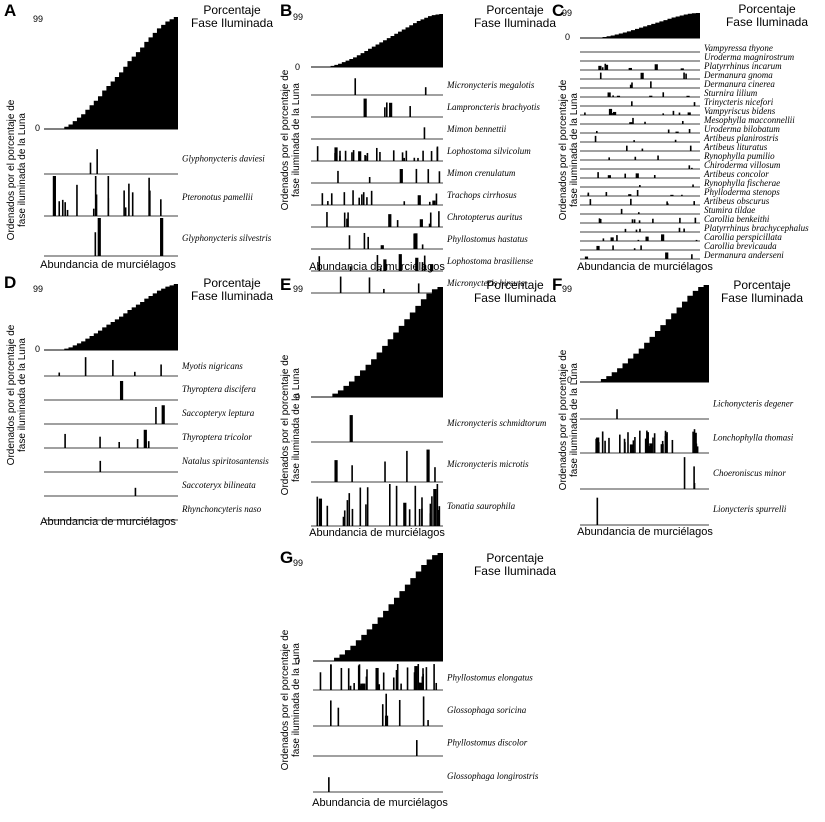 This screenshot has height=822, width=825. Describe the element at coordinates (218, 413) in the screenshot. I see `species-label: Saccopteryx leptura` at that location.